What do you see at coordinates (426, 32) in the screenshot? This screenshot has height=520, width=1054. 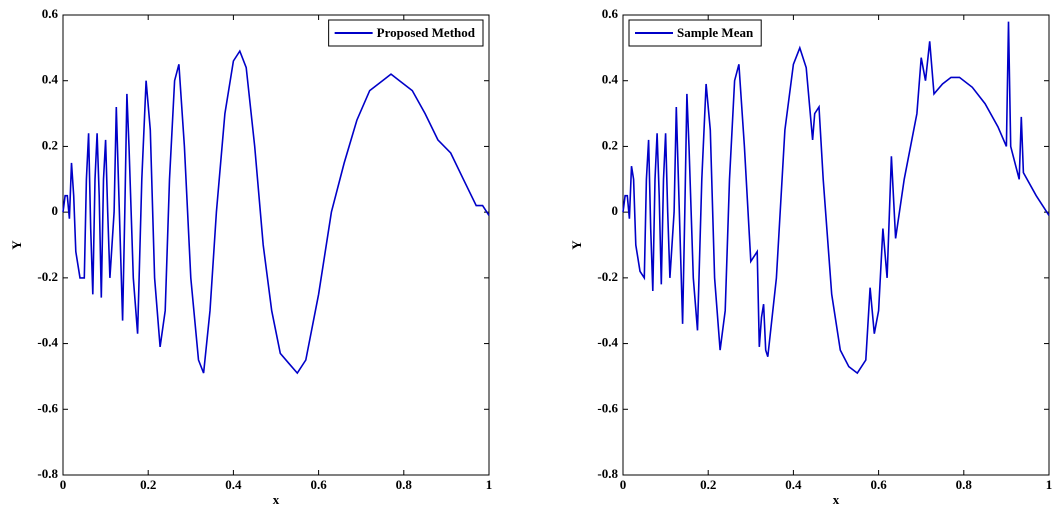 I see `legend-label: Proposed Method` at bounding box center [426, 32].